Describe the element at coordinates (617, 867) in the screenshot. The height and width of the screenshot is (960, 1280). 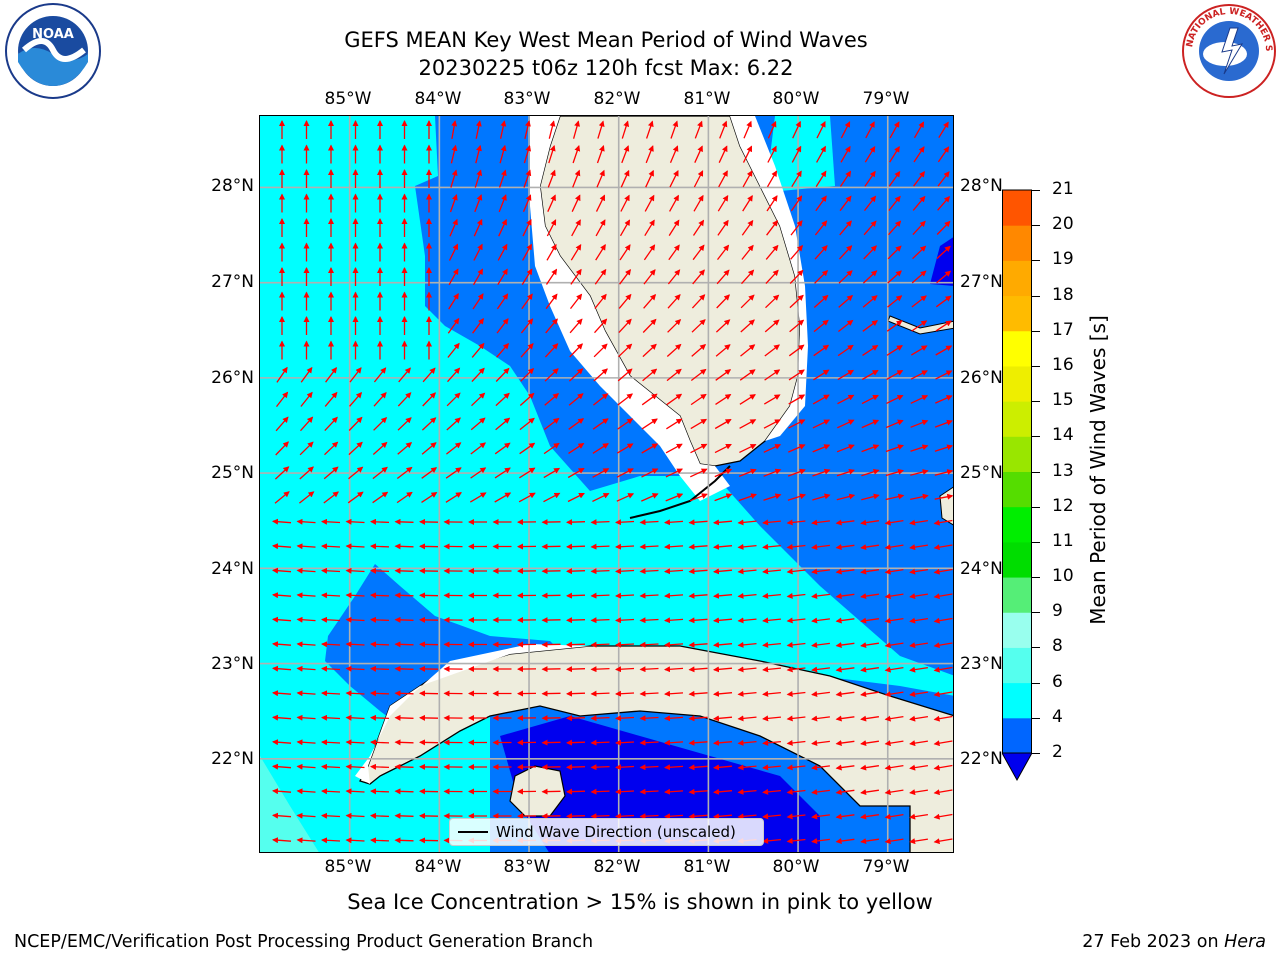
I see `lon-label-bottom: 82°W` at that location.